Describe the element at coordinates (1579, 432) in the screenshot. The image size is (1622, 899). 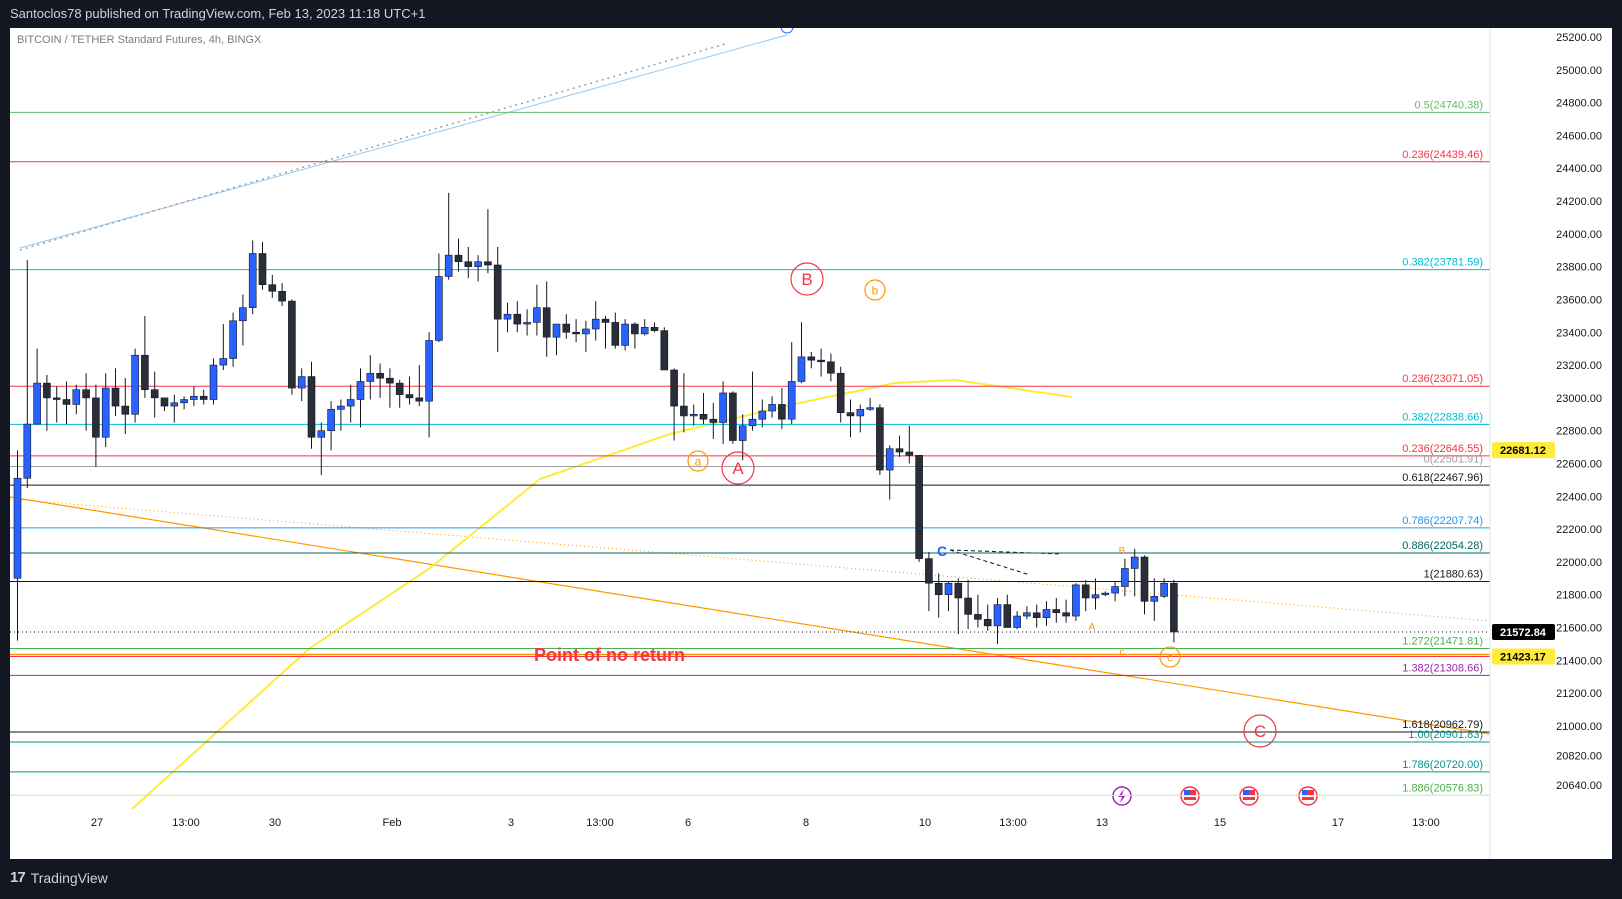
I see `y-tick-label: 22800.00` at that location.